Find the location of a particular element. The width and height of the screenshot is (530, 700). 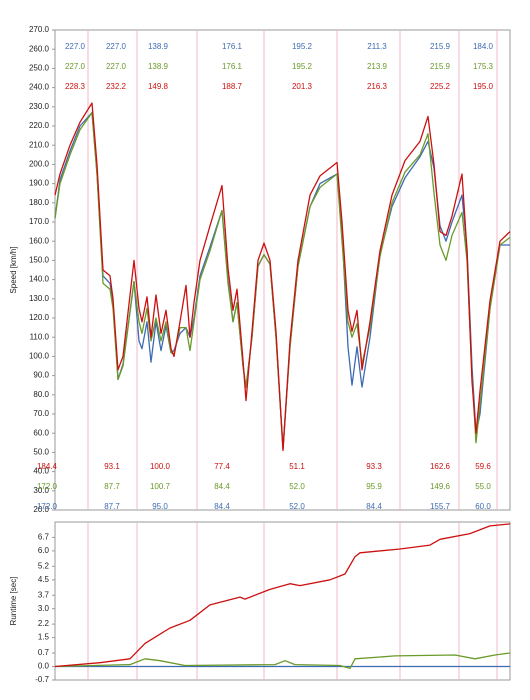

y-tick-label: 120.0 is located at coordinates (39, 317).